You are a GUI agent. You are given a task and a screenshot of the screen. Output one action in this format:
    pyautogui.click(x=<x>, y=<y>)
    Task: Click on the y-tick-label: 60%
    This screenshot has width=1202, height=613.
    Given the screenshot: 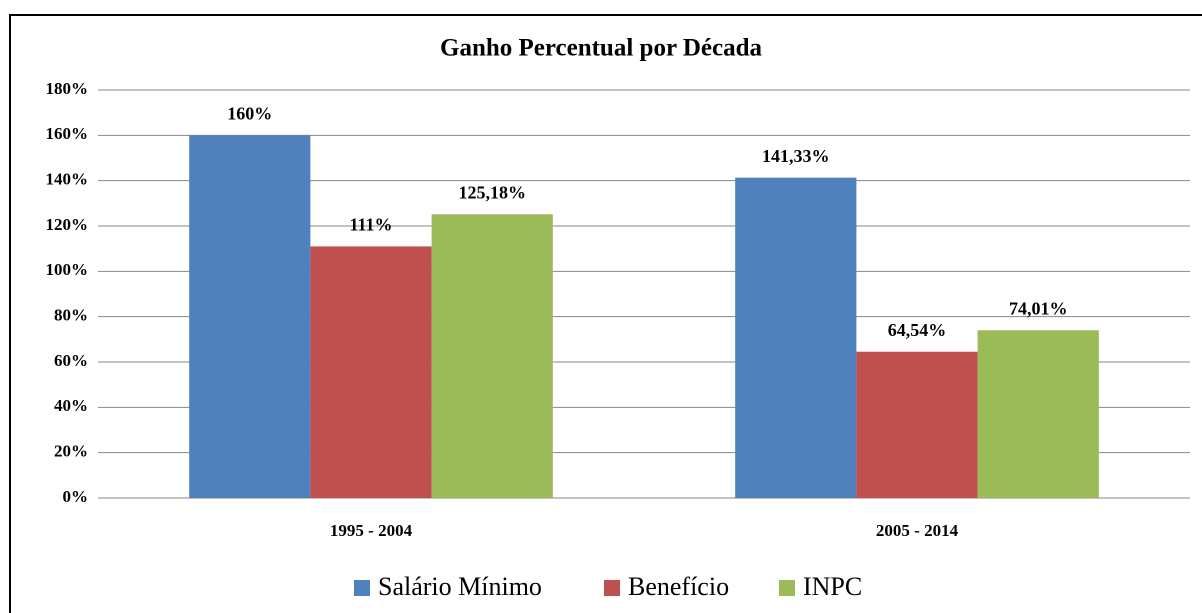 What is the action you would take?
    pyautogui.click(x=71, y=360)
    